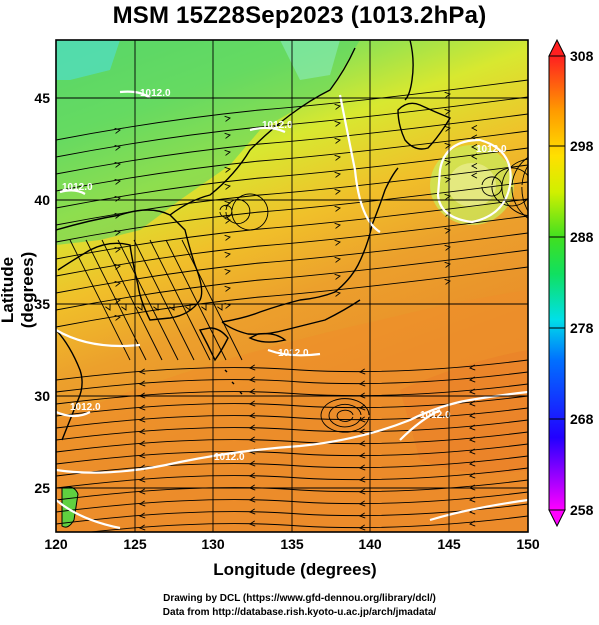 The width and height of the screenshot is (599, 625). What do you see at coordinates (42, 200) in the screenshot?
I see `y-tick-label: 40` at bounding box center [42, 200].